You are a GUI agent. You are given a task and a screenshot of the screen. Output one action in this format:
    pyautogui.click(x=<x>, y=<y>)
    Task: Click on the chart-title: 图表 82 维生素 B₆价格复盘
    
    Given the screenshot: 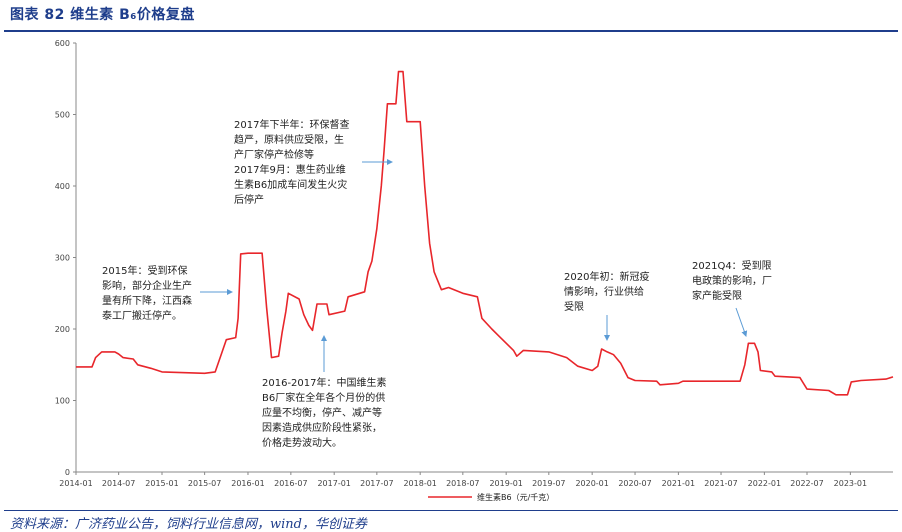 What is the action you would take?
    pyautogui.click(x=102, y=15)
    